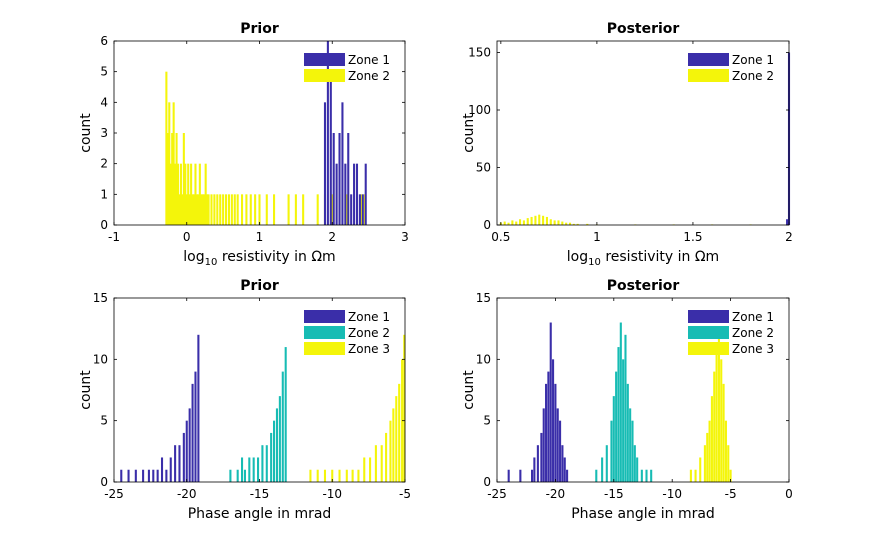 This screenshot has width=872, height=543. What do you see at coordinates (643, 133) in the screenshot?
I see `axes-box` at bounding box center [643, 133].